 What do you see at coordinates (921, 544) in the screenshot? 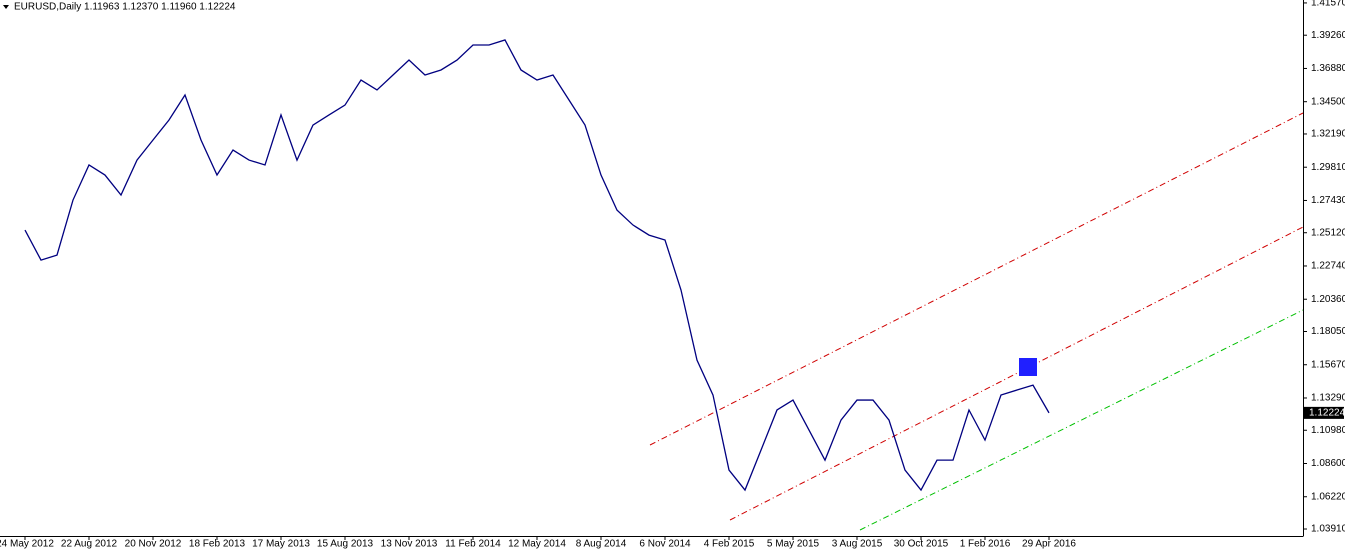
I see `x-tick-label: 30 Oct 2015` at bounding box center [921, 544].